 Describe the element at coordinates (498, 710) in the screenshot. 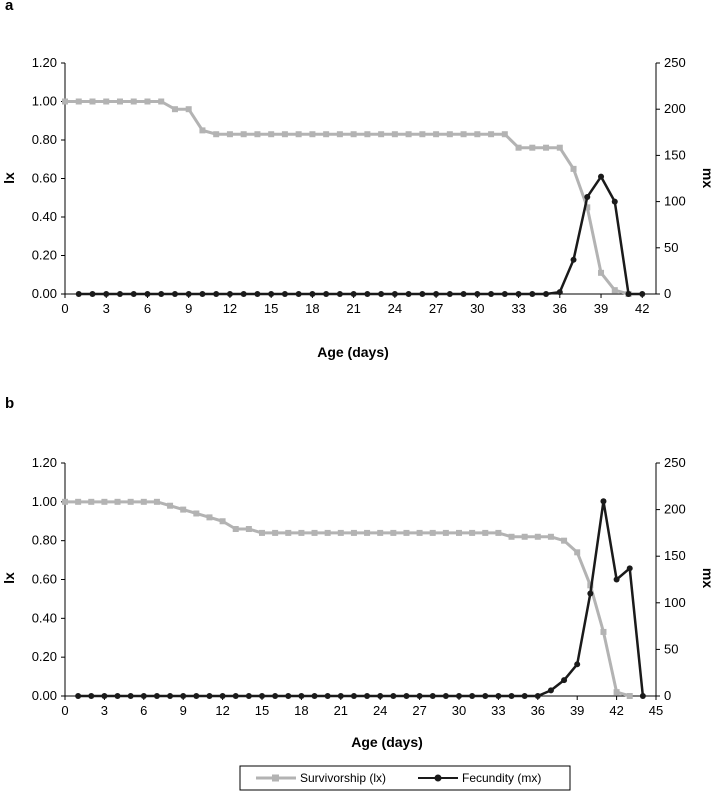

I see `panel-b-x-tick-label: 33` at that location.